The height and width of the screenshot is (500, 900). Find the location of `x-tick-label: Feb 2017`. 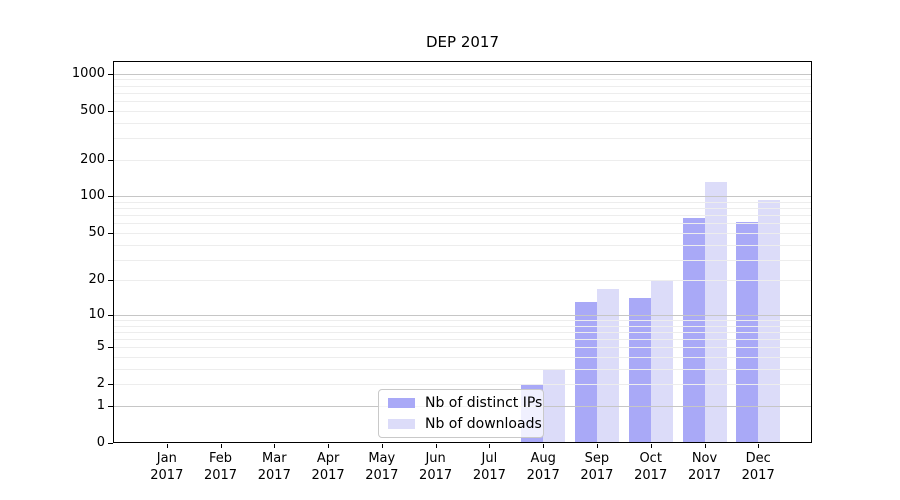

x-tick-label: Feb 2017 is located at coordinates (221, 467).